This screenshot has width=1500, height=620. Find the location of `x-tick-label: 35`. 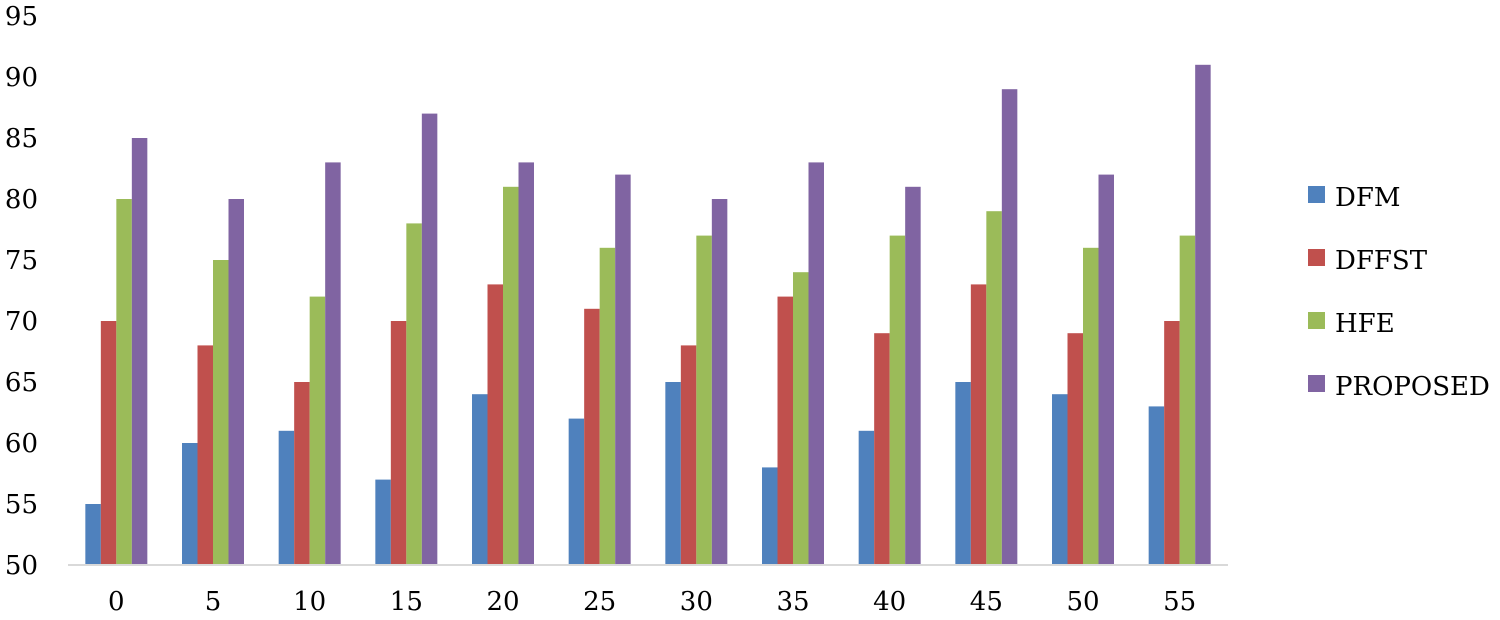

x-tick-label: 35 is located at coordinates (792, 602).